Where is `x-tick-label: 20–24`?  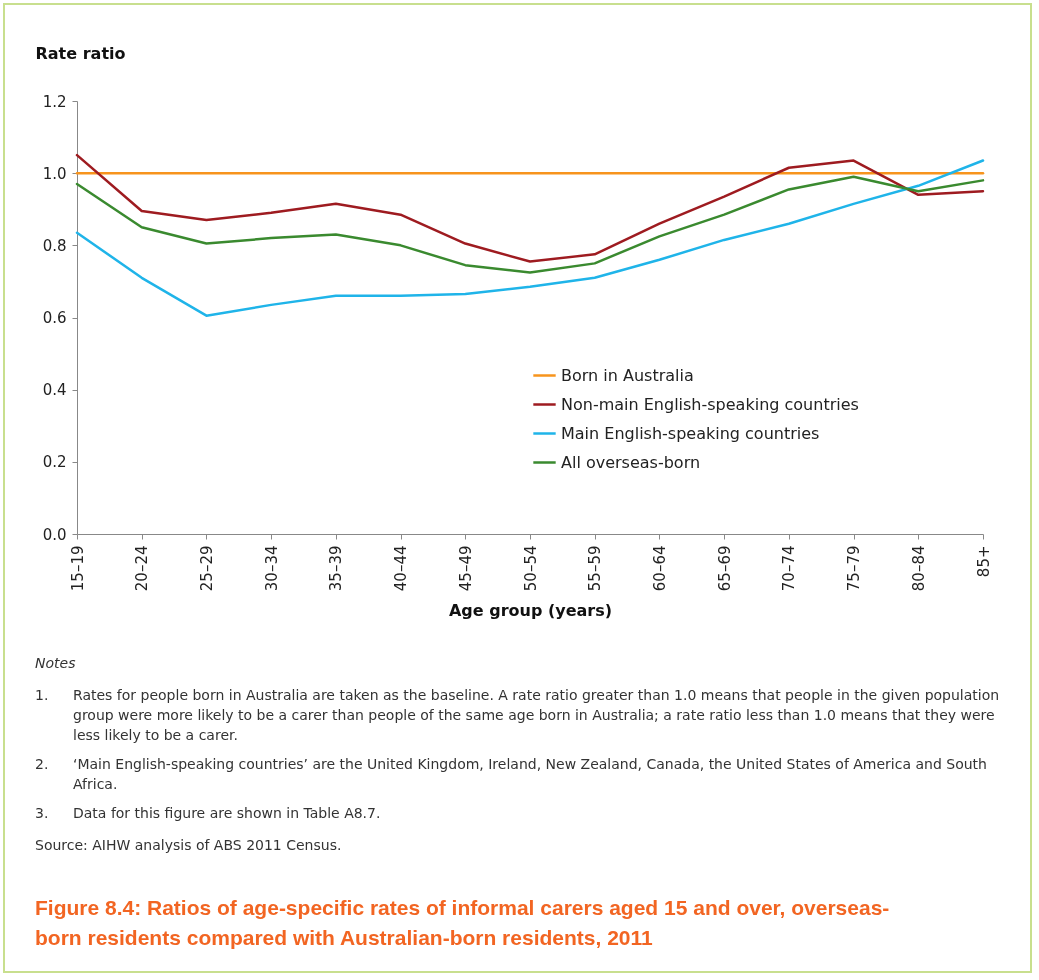 x-tick-label: 20–24 is located at coordinates (142, 568).